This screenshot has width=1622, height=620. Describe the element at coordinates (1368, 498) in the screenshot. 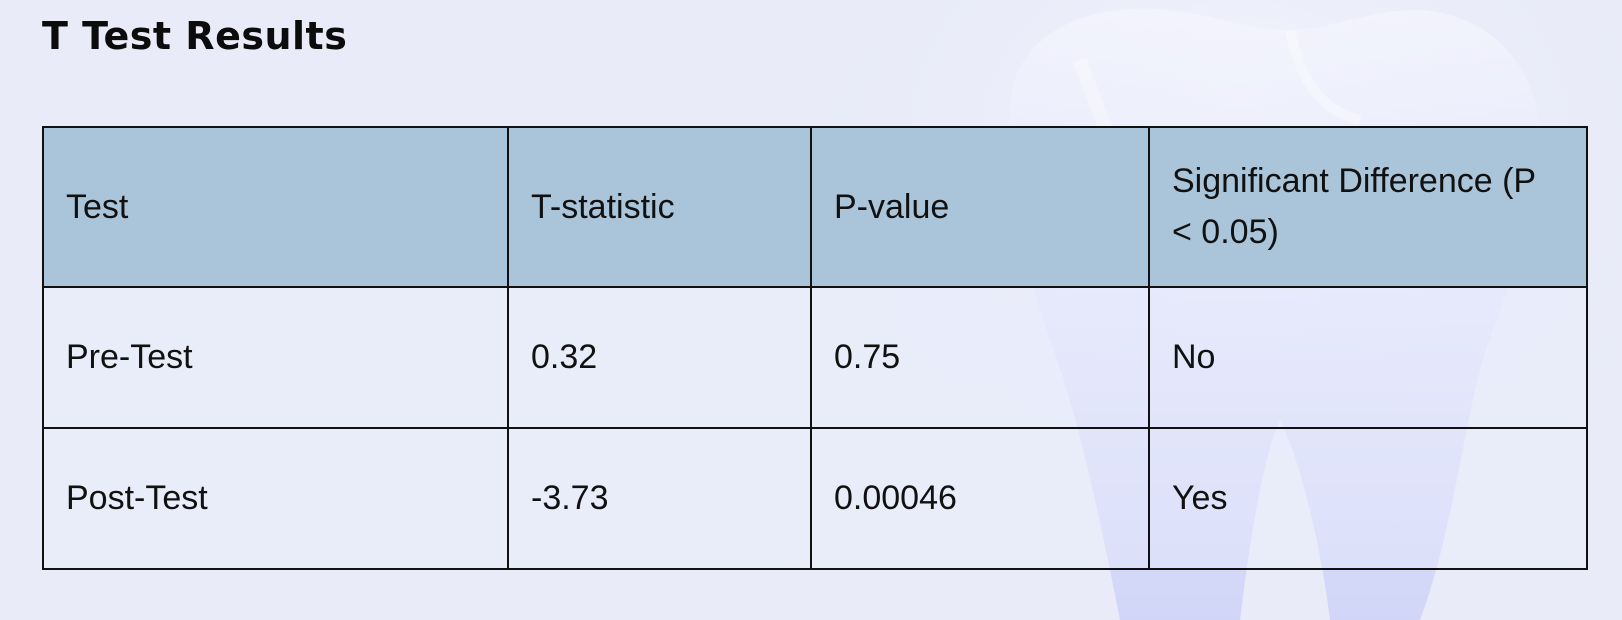

I see `cell-significant-difference: Yes` at that location.